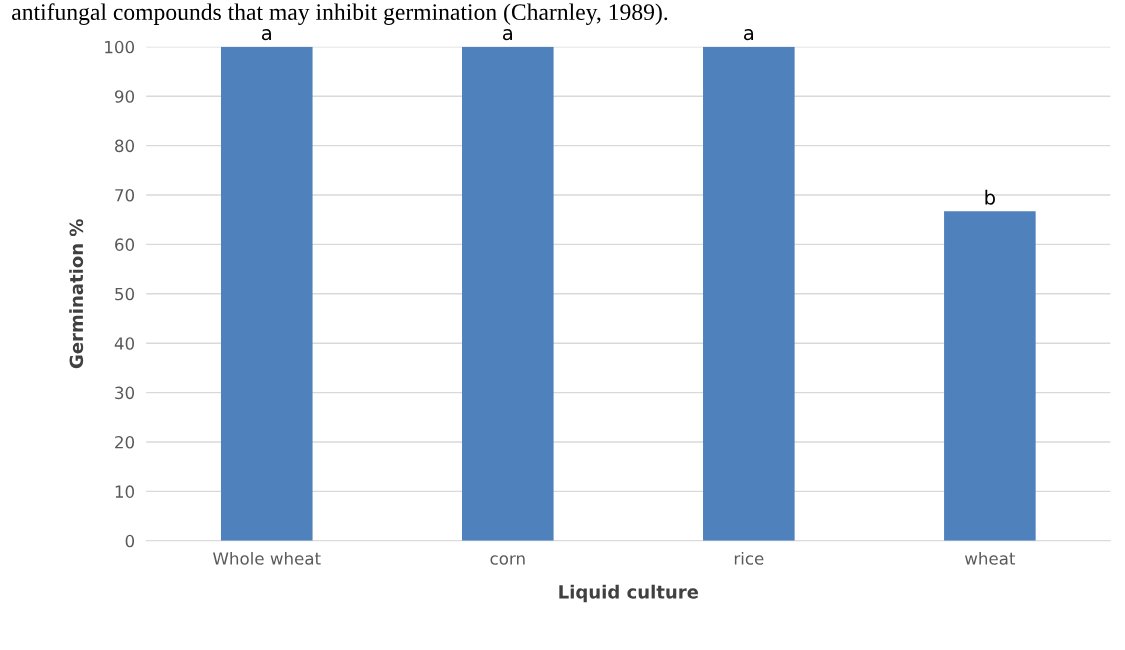 The image size is (1125, 650). What do you see at coordinates (125, 294) in the screenshot?
I see `y-tick-label: 50` at bounding box center [125, 294].